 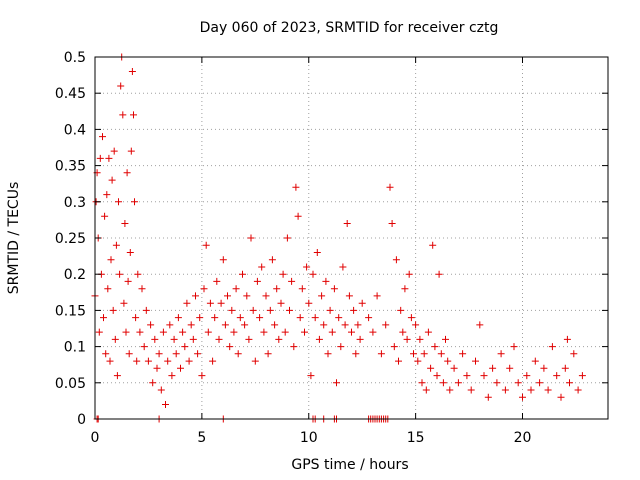 I want to click on y-tick-label: 0.5, so click(x=75, y=58).